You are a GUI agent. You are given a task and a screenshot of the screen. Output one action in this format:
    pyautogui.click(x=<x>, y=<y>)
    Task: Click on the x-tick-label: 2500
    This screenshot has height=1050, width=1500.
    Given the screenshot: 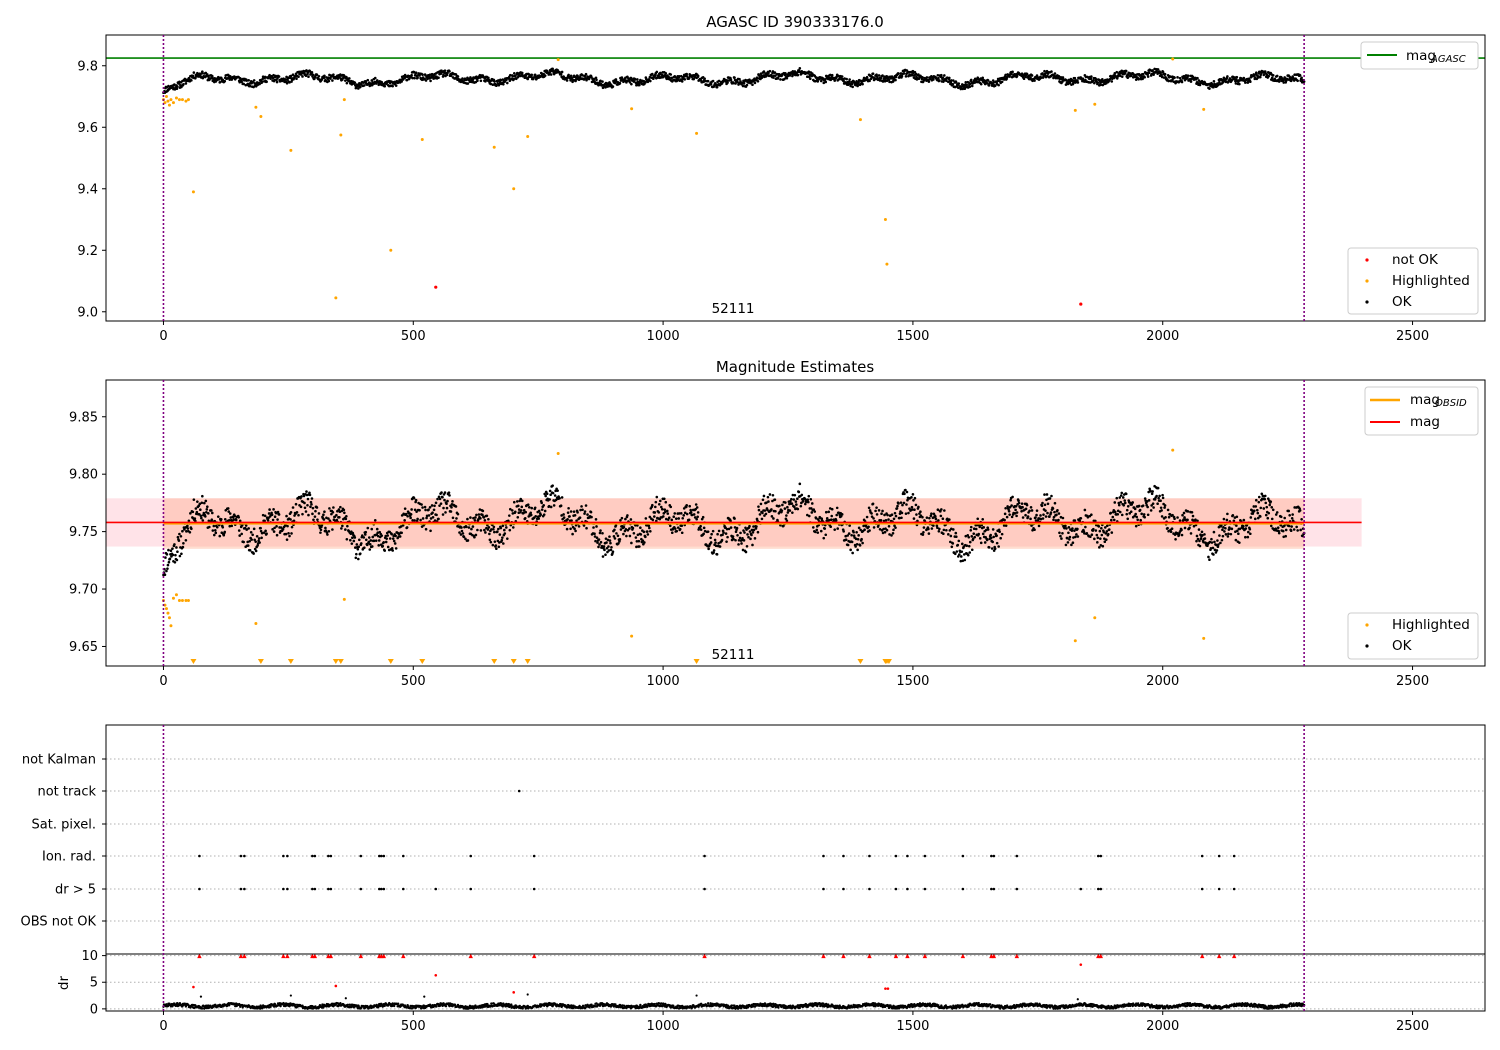 What is the action you would take?
    pyautogui.click(x=1412, y=681)
    